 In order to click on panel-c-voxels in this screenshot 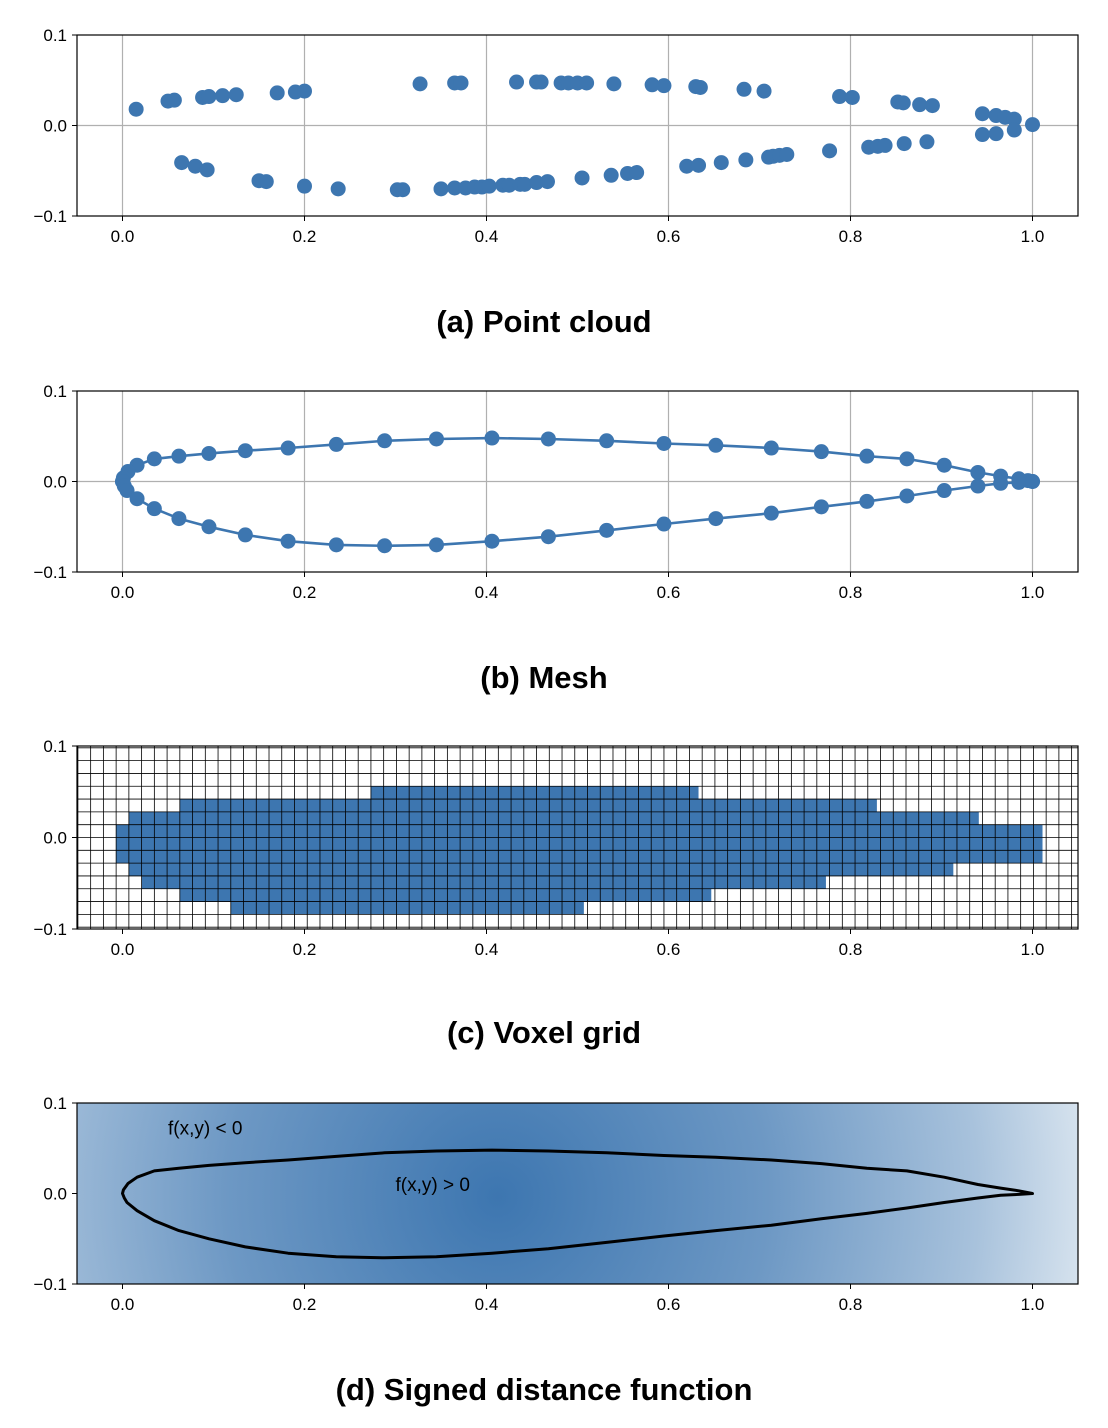, I will do `click(579, 850)`.